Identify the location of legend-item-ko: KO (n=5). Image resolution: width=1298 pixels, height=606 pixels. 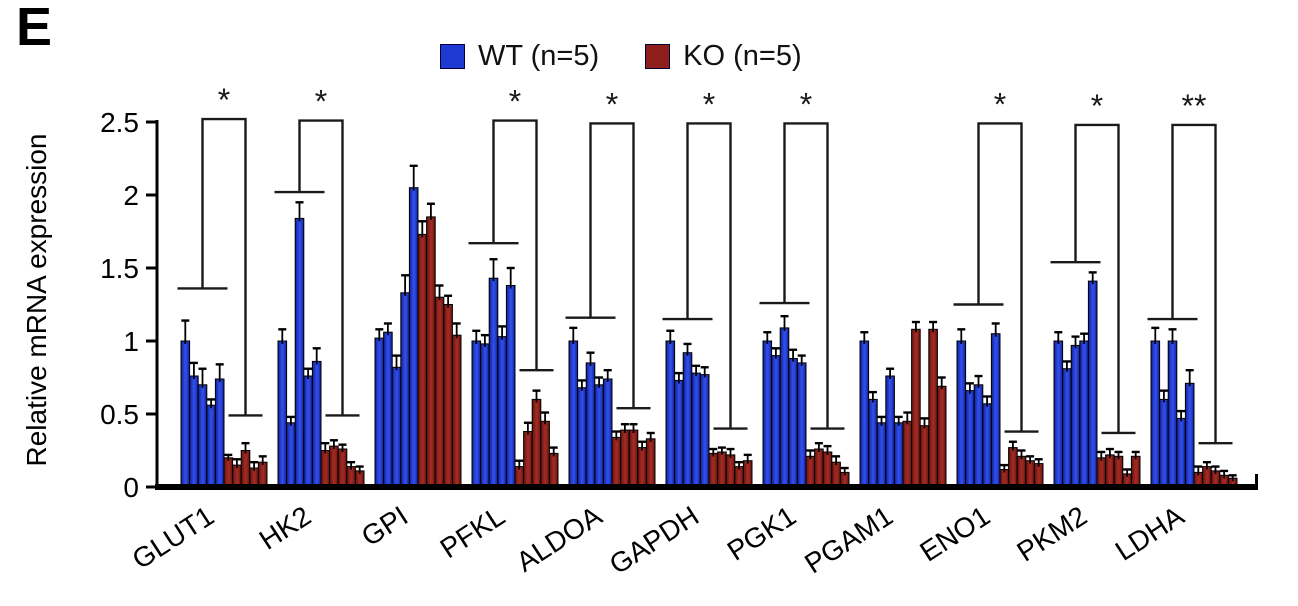
(723, 56).